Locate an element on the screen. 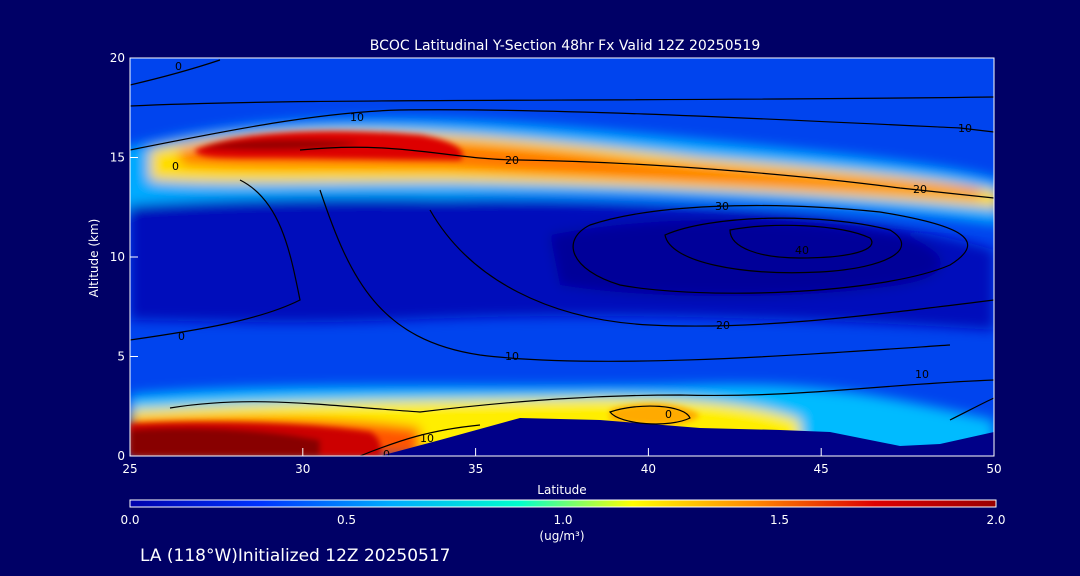 Image resolution: width=1080 pixels, height=576 pixels. colorbar-tick-label: 2.0 is located at coordinates (995, 520).